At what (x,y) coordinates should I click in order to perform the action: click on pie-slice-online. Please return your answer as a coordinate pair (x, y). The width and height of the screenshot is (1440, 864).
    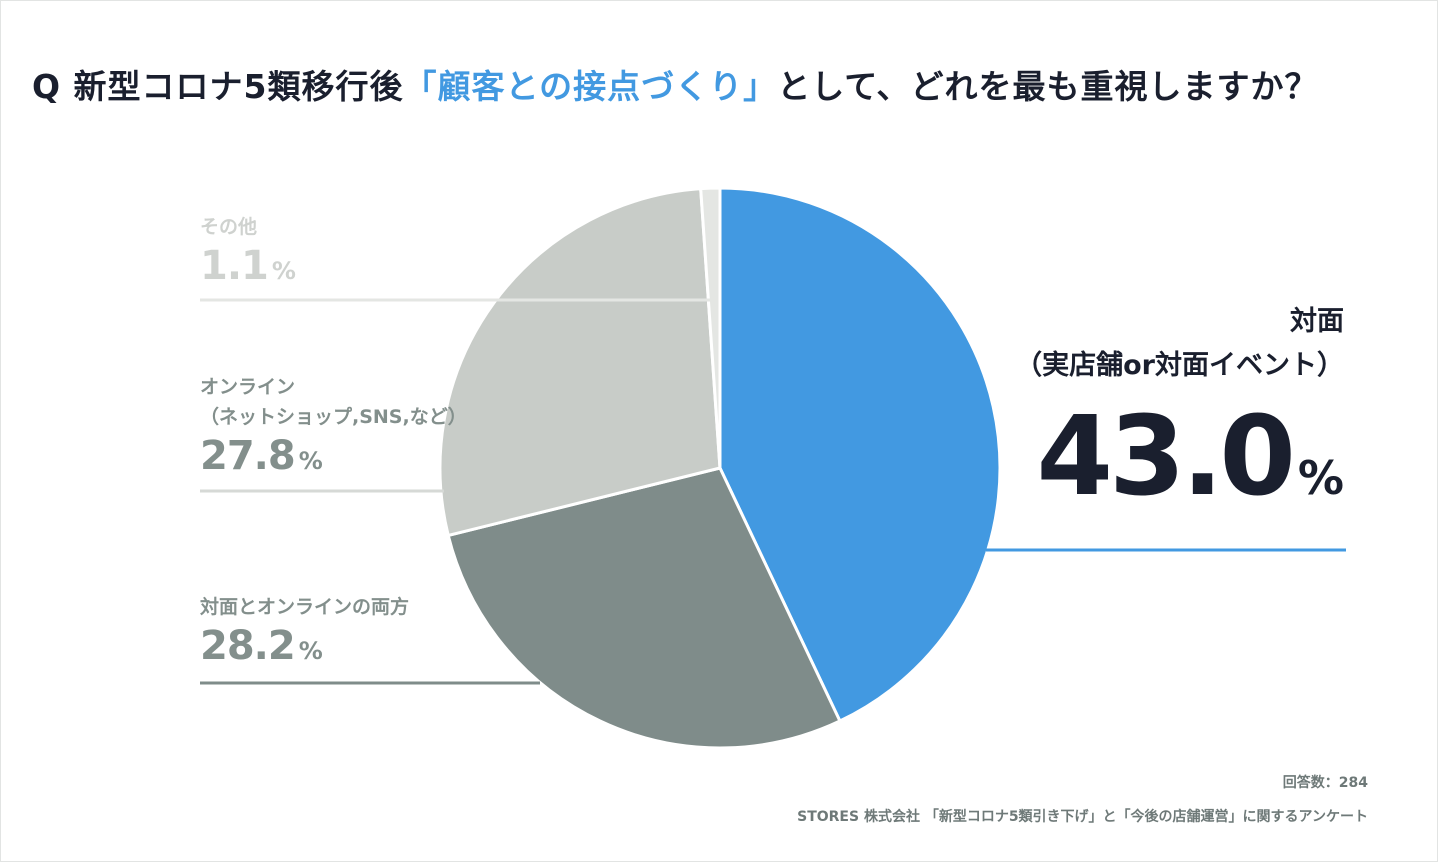
    Looking at the image, I should click on (580, 362).